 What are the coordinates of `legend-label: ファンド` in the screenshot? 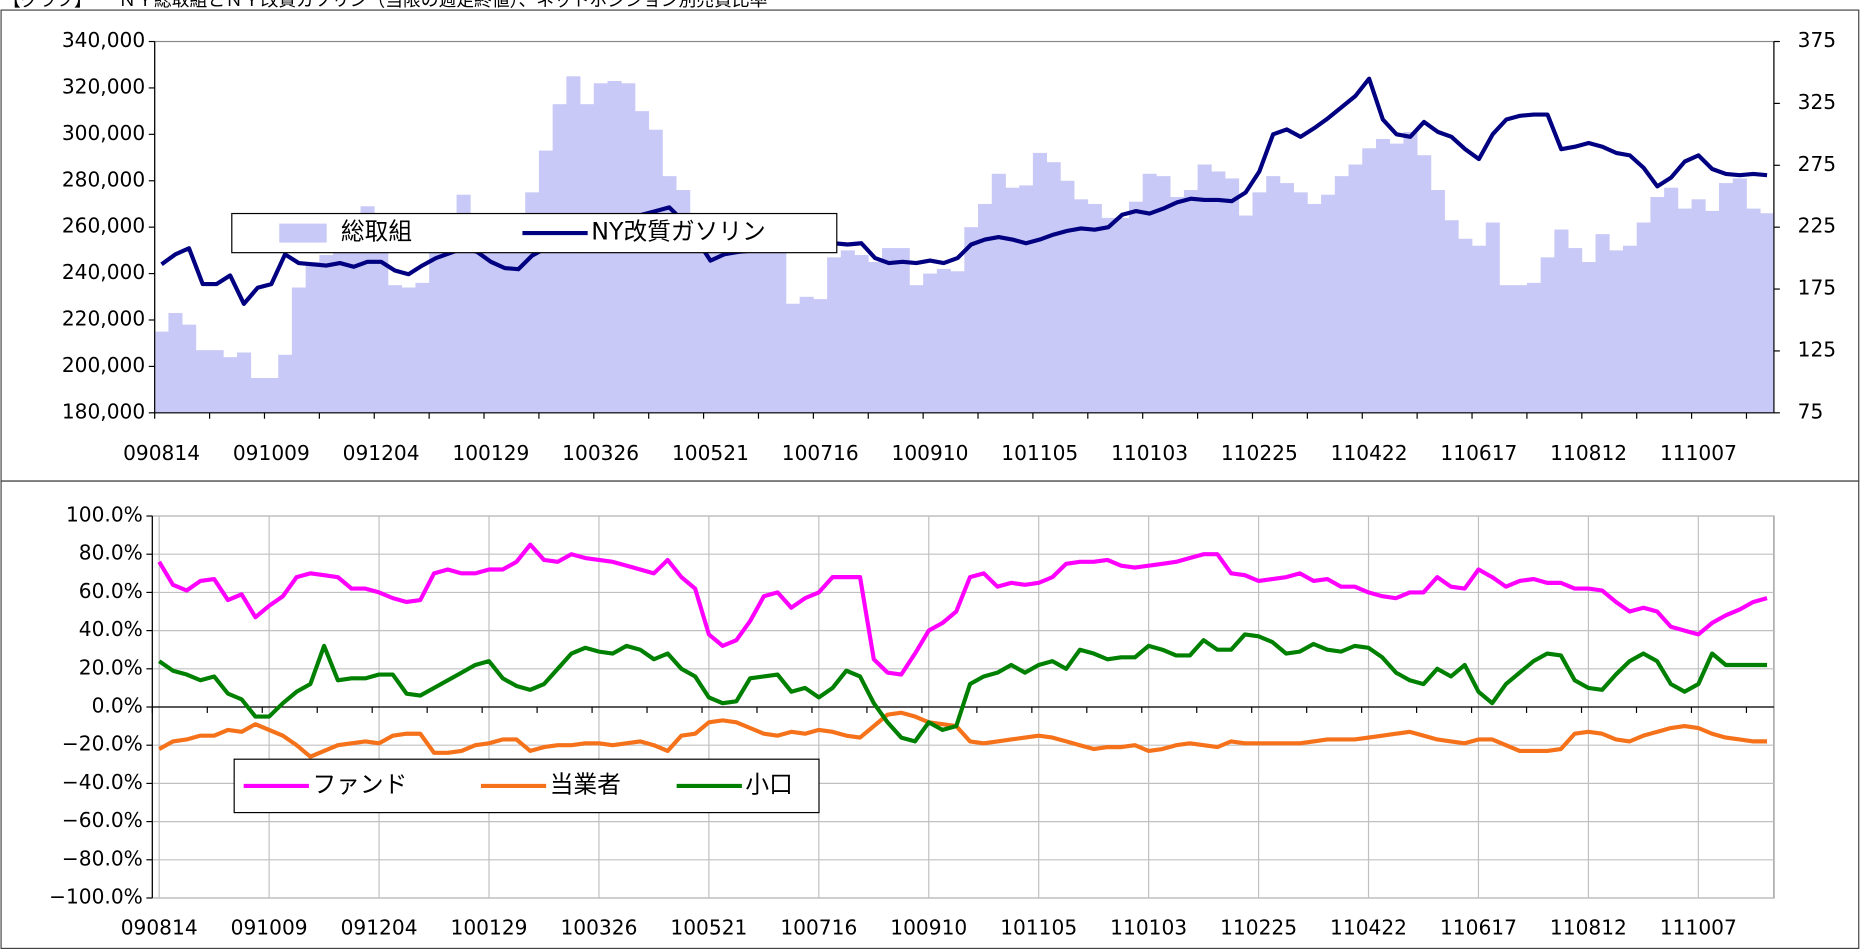 It's located at (359, 784).